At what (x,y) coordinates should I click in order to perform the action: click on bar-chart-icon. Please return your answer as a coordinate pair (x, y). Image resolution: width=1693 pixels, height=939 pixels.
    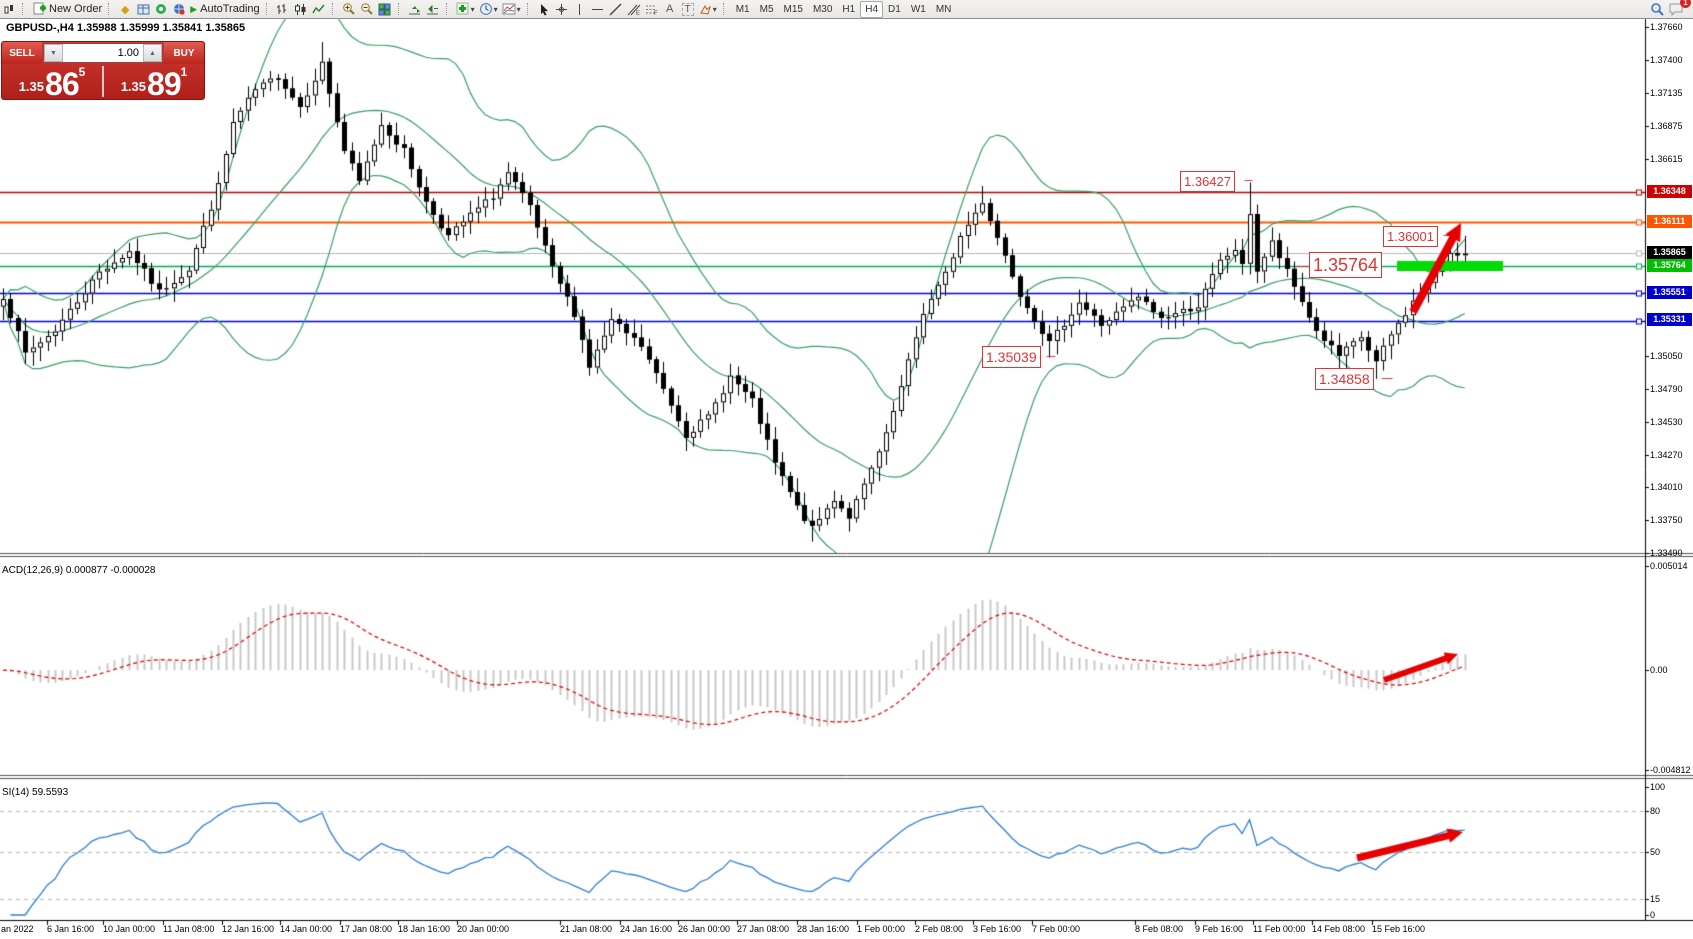
    Looking at the image, I should click on (282, 8).